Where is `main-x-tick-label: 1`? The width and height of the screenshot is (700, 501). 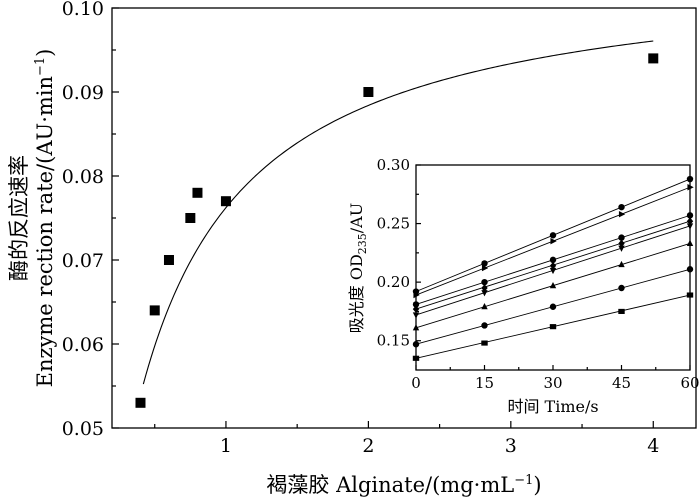 main-x-tick-label: 1 is located at coordinates (226, 446).